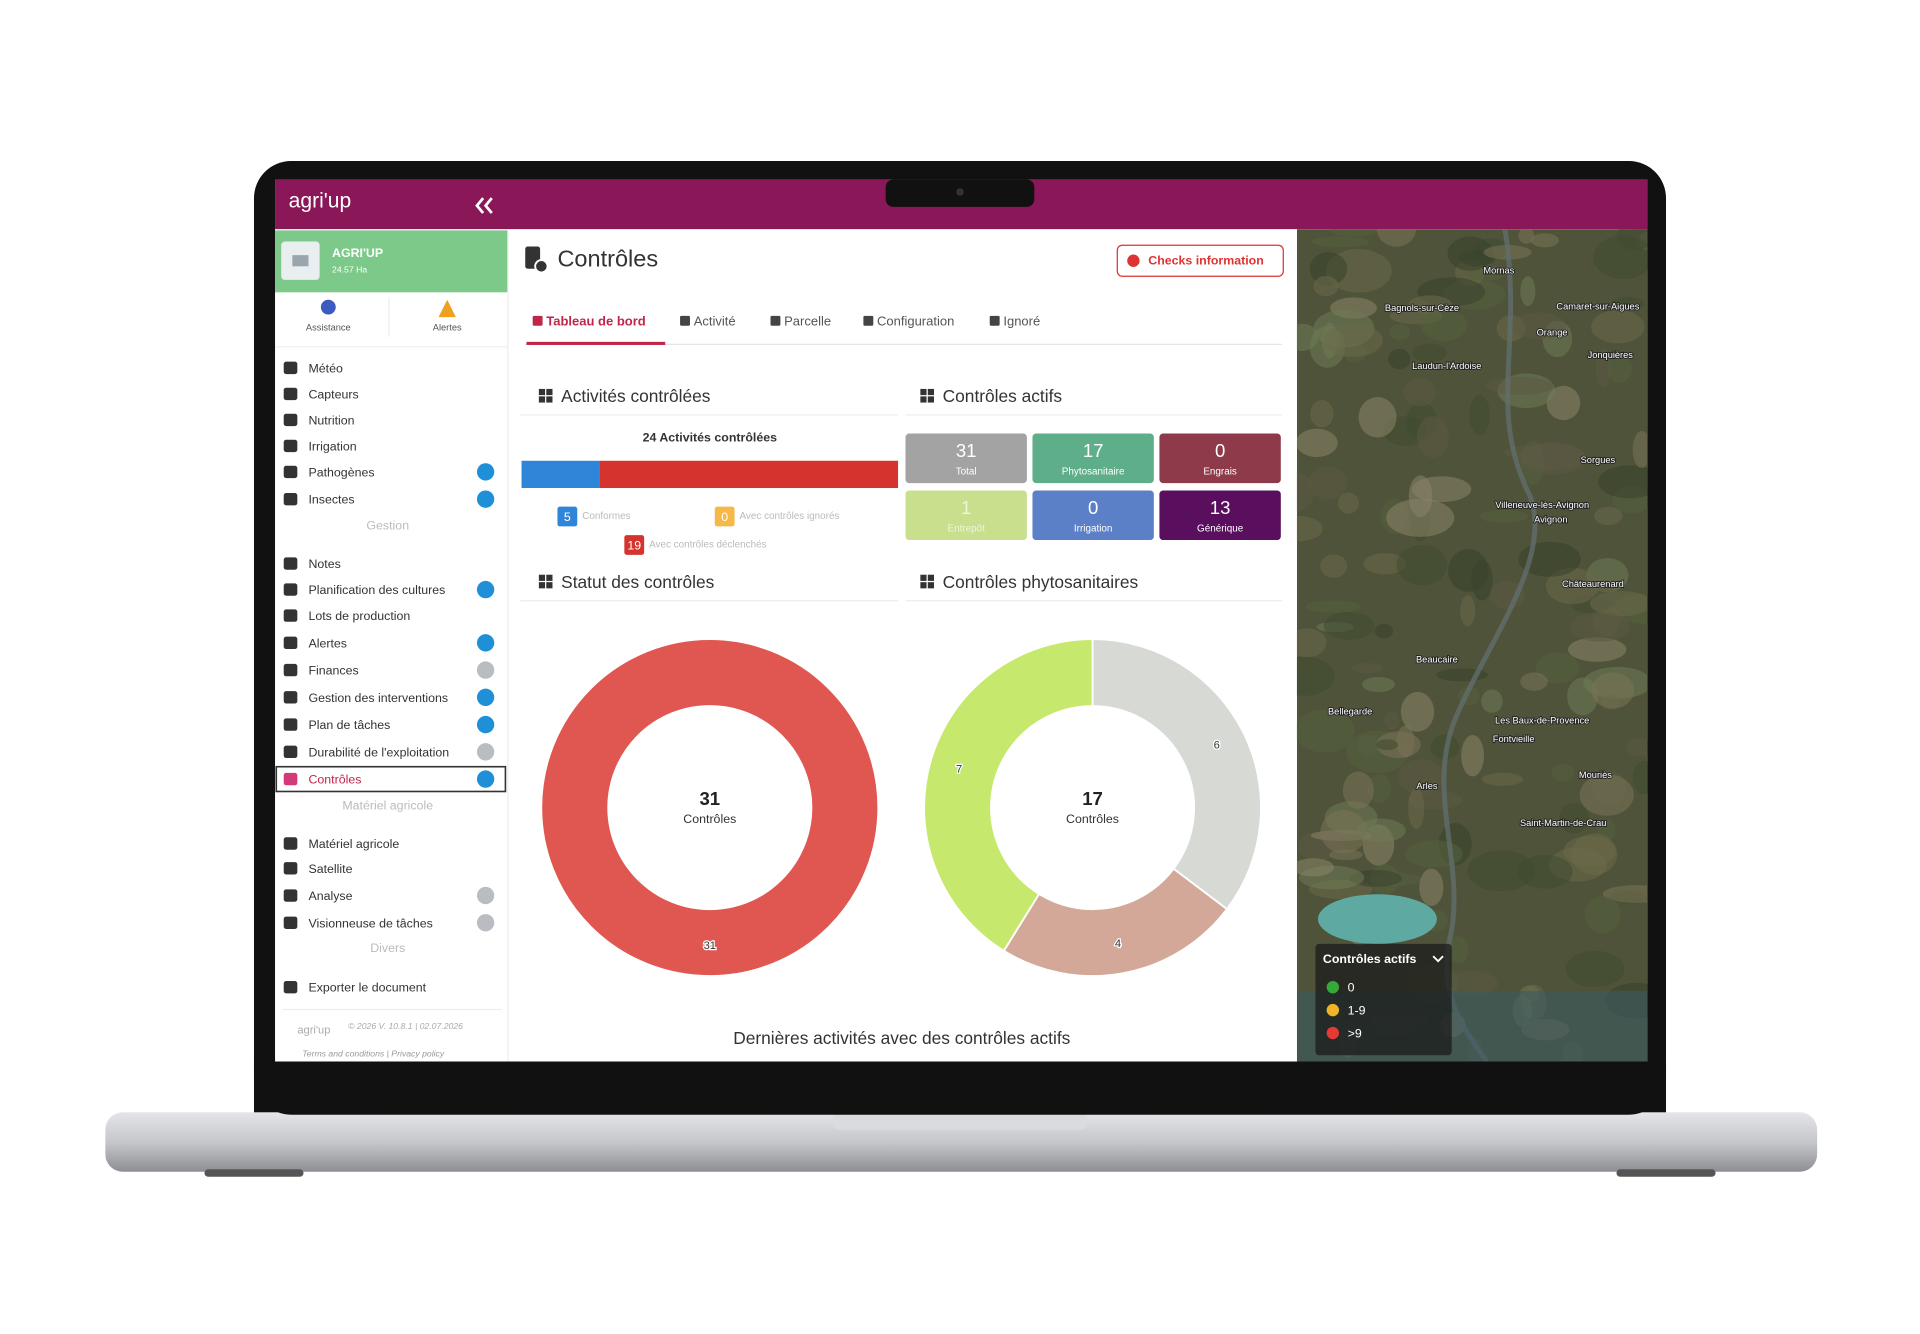 The width and height of the screenshot is (1920, 1334). Describe the element at coordinates (405, 1026) in the screenshot. I see `version: © 2026 V. 10.8.1 | 02.07.2026` at that location.